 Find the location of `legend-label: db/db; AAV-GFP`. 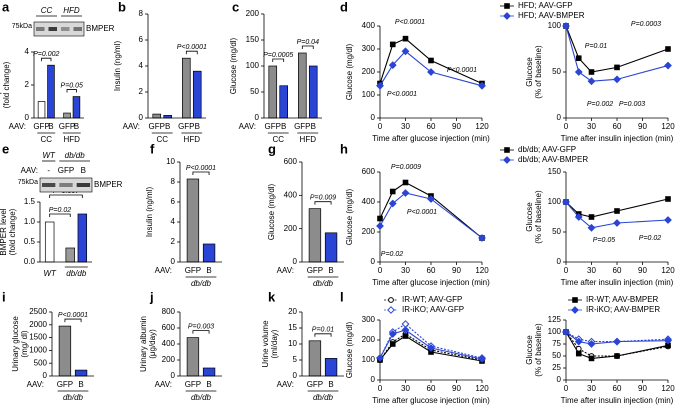

legend-label: db/db; AAV-GFP is located at coordinates (547, 149).